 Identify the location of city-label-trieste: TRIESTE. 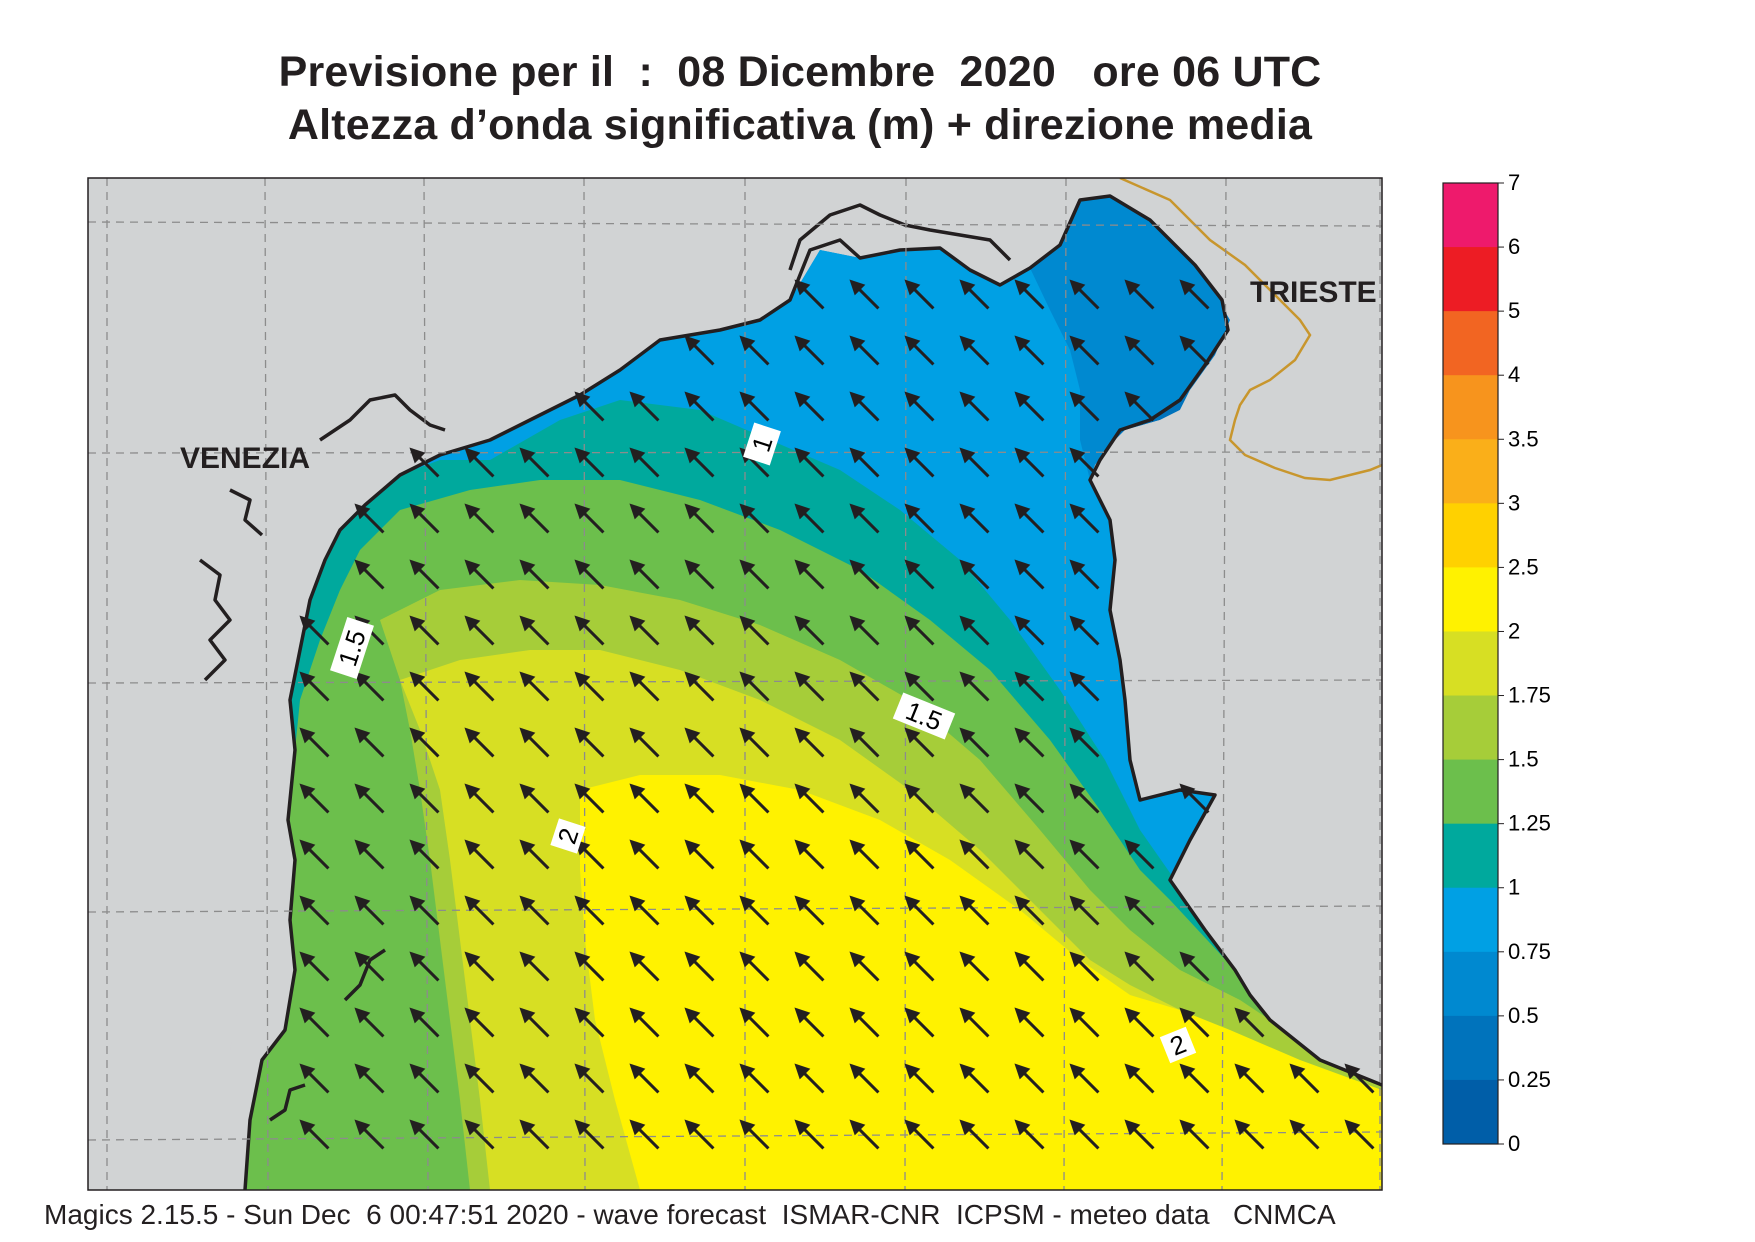
(1313, 292).